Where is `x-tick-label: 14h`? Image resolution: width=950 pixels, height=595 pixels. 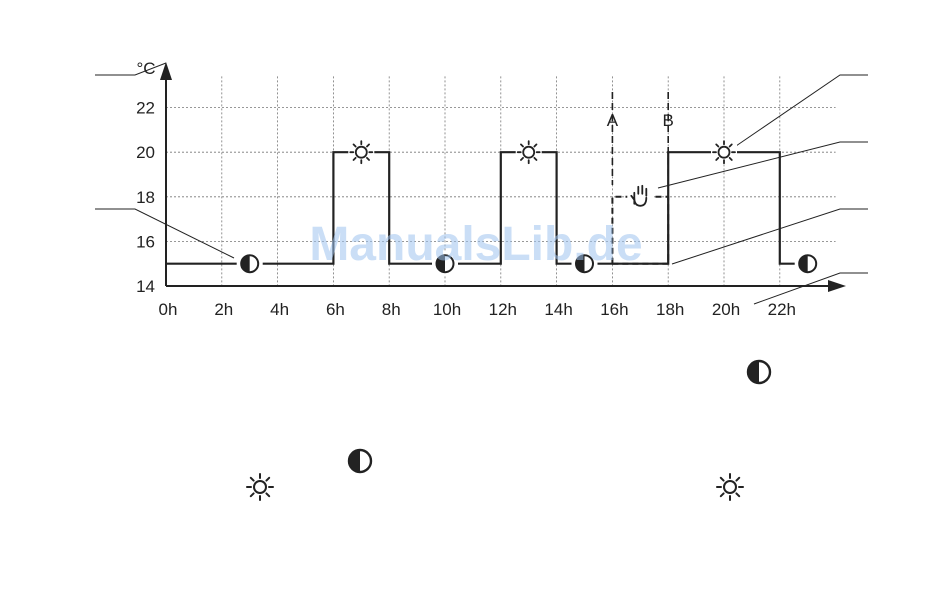 x-tick-label: 14h is located at coordinates (558, 309).